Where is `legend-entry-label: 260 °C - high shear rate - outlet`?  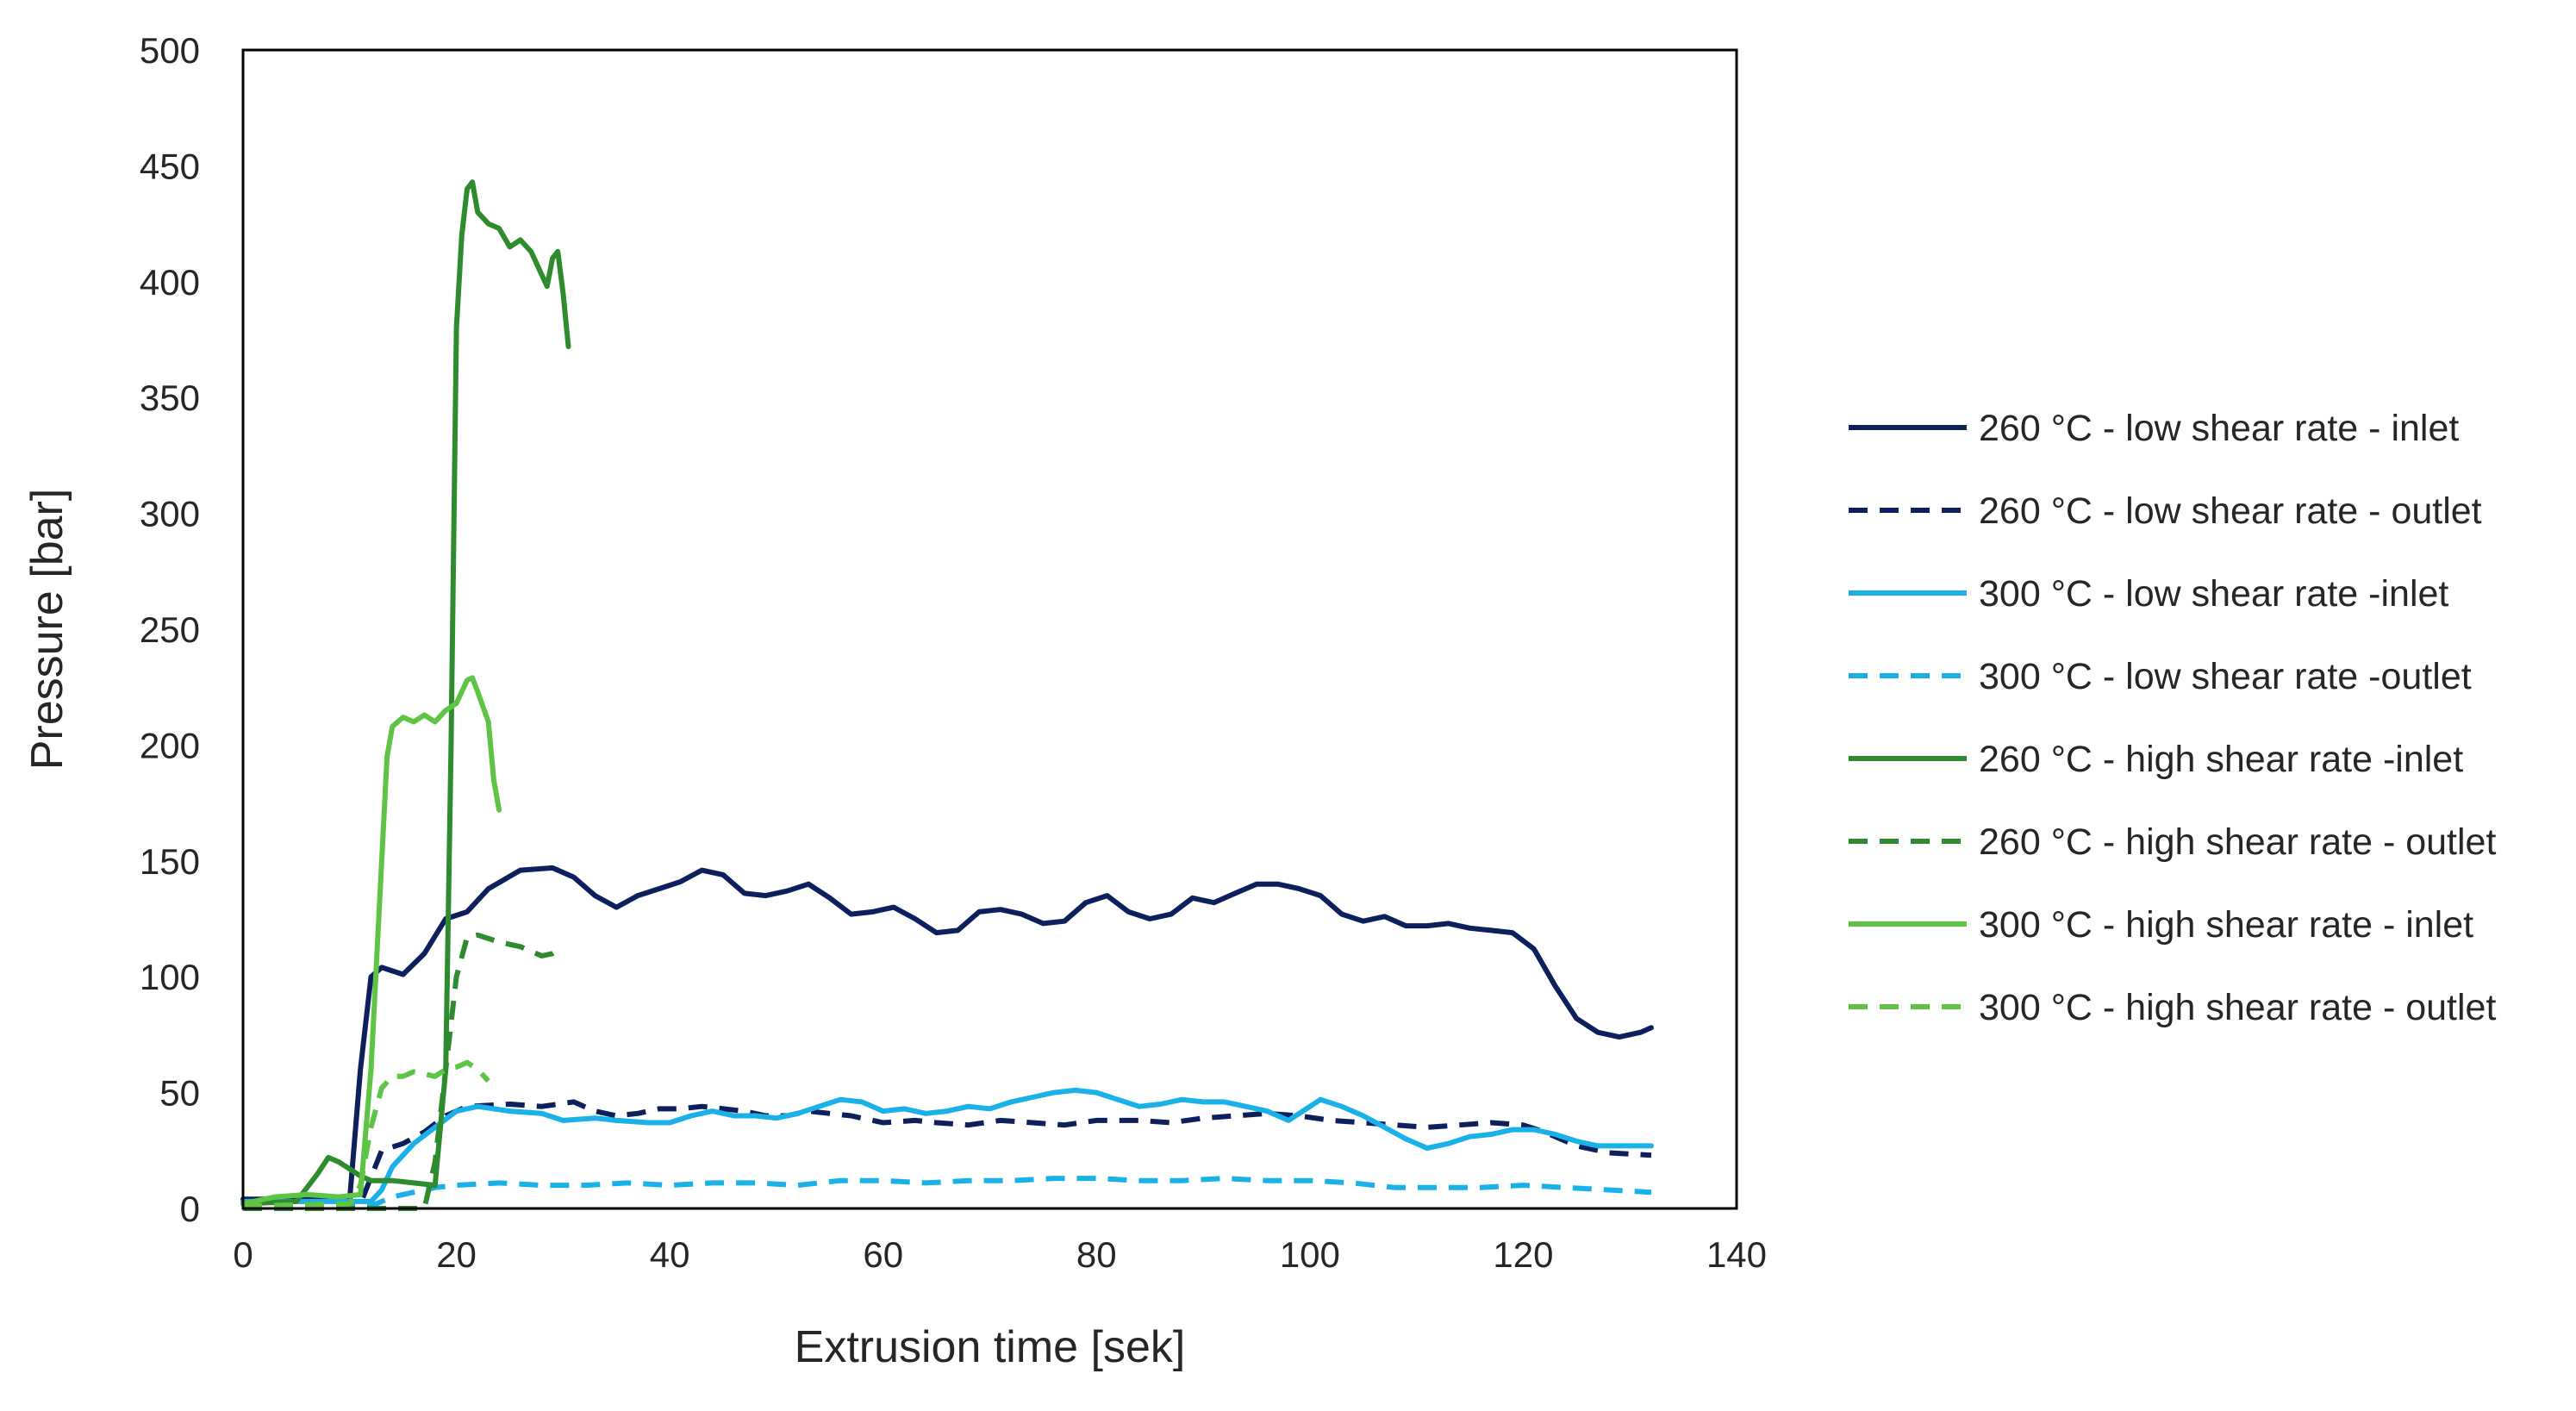 legend-entry-label: 260 °C - high shear rate - outlet is located at coordinates (2237, 842).